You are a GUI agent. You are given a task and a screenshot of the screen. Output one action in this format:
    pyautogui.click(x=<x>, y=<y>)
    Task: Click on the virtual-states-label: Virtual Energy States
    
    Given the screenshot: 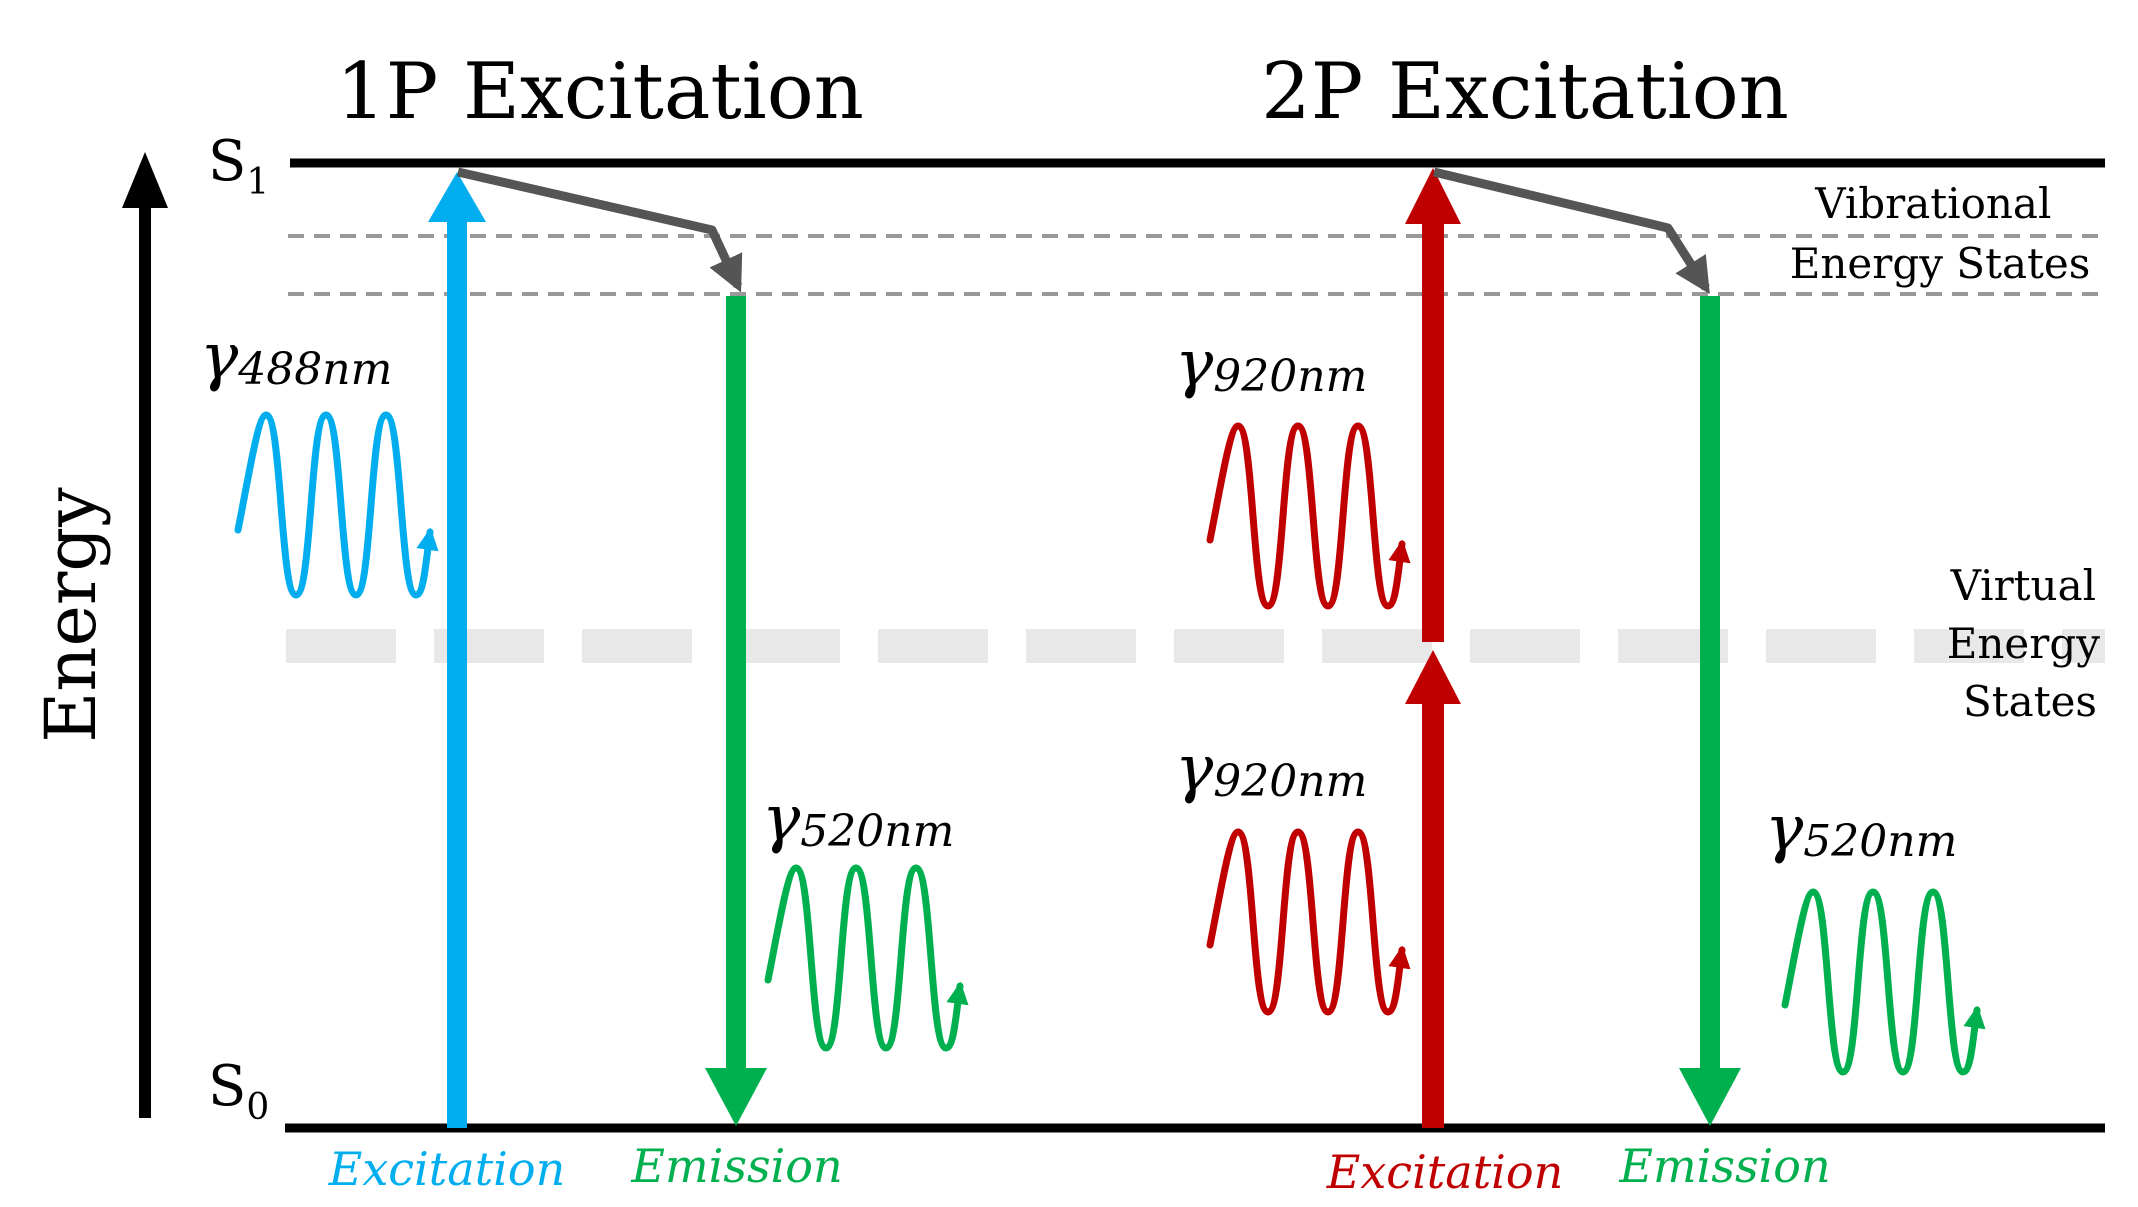 What is the action you would take?
    pyautogui.click(x=2030, y=643)
    